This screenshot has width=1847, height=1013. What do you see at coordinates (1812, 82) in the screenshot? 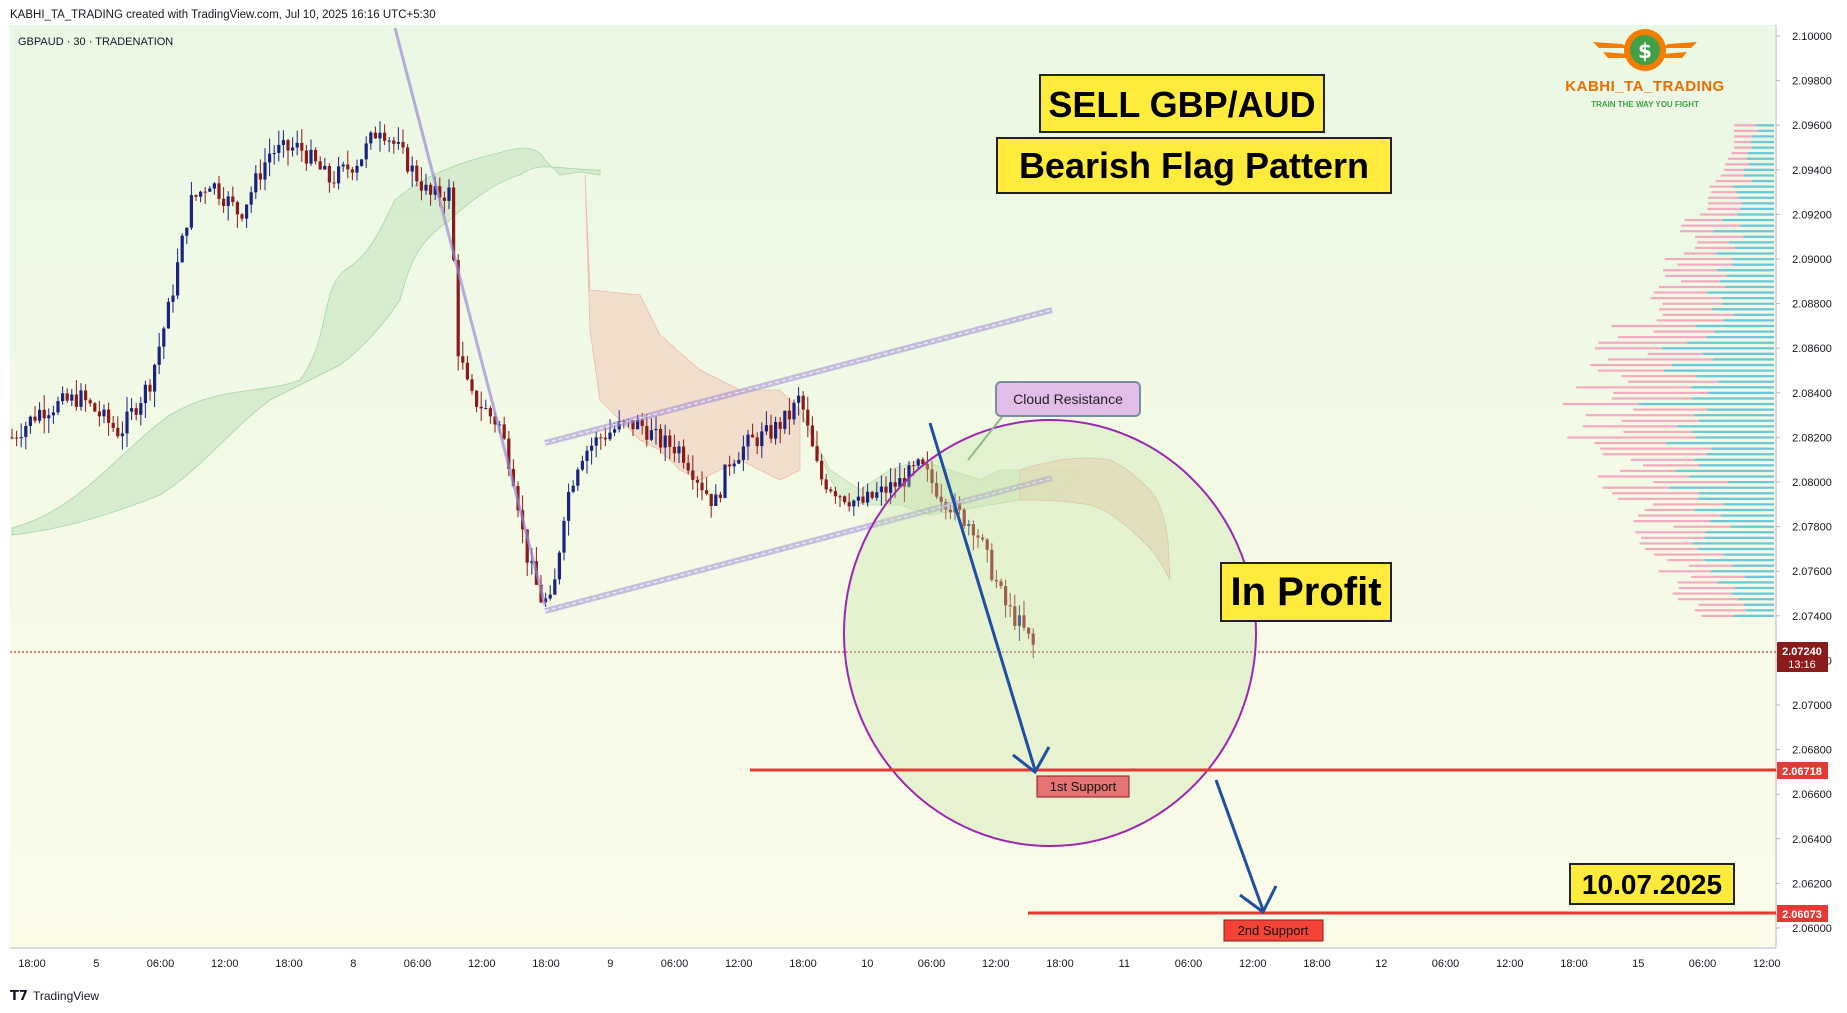
I see `y-tick-label: 2.09800` at bounding box center [1812, 82].